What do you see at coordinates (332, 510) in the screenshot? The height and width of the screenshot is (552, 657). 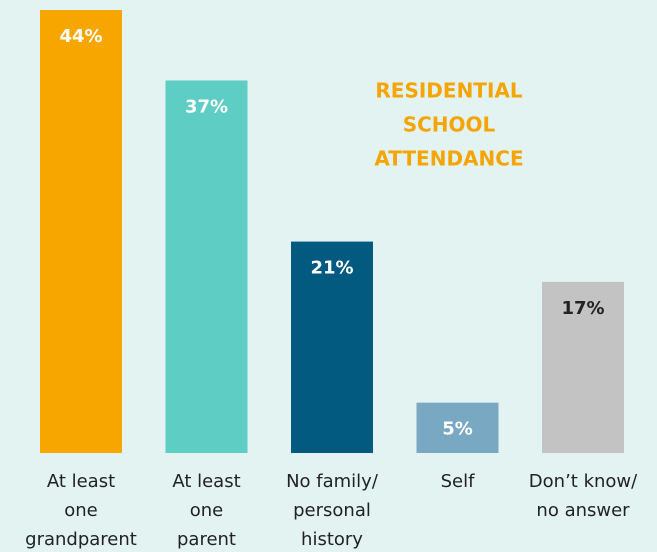 I see `category-label: personal` at bounding box center [332, 510].